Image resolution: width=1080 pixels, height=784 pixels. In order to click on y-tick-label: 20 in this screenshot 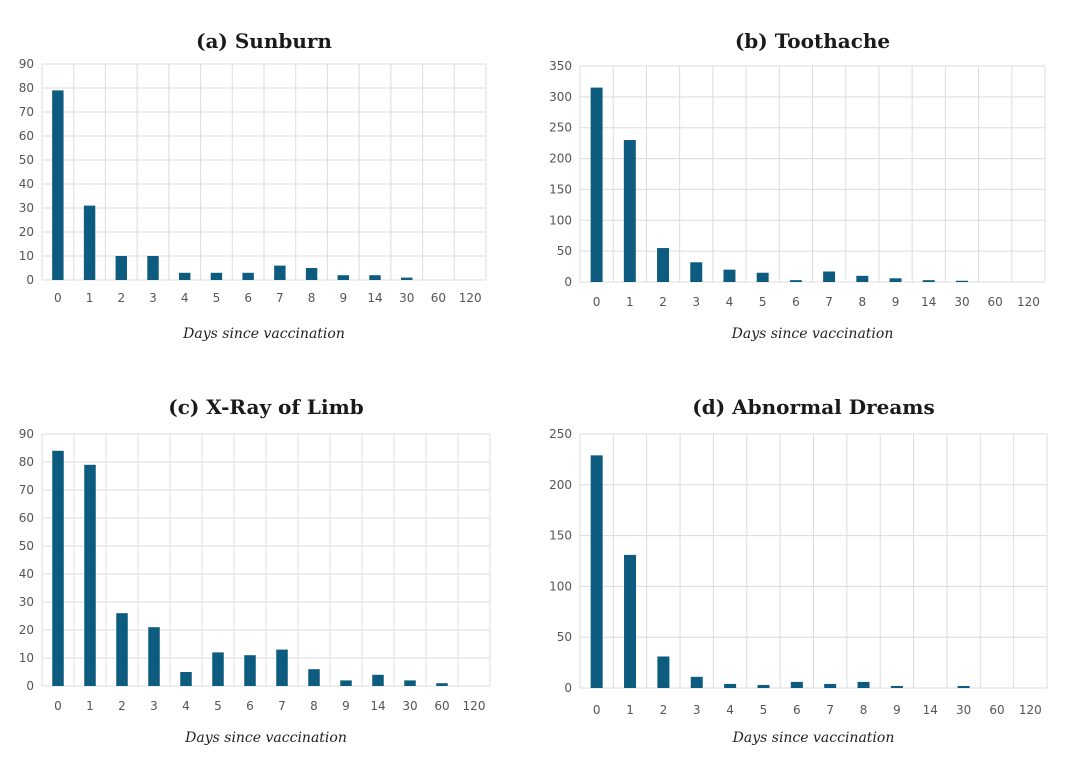, I will do `click(26, 630)`.